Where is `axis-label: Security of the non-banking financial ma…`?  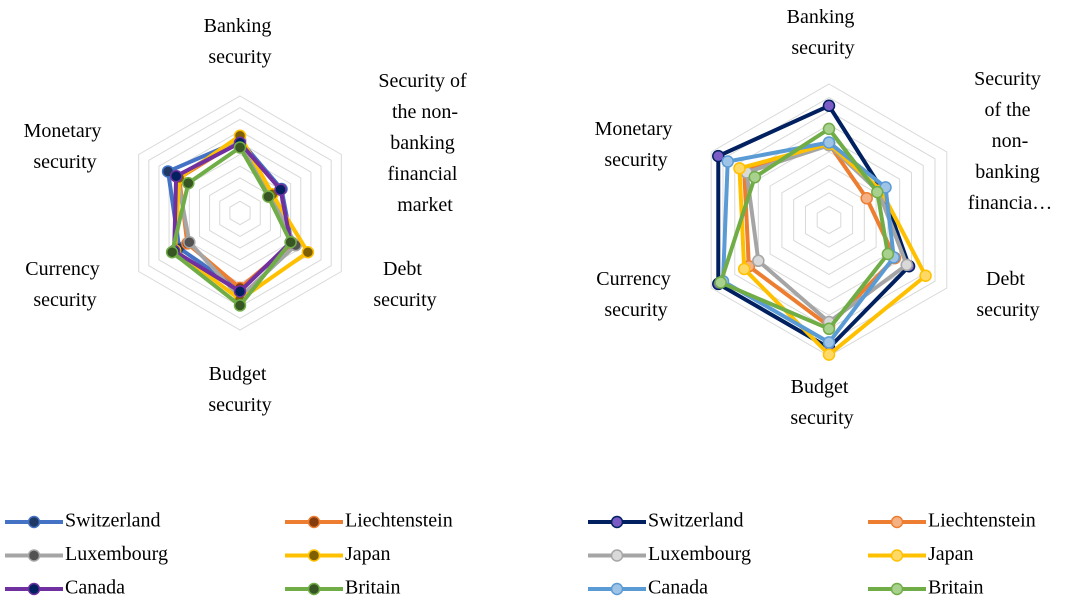 axis-label: Security of the non-banking financial ma… is located at coordinates (424, 143).